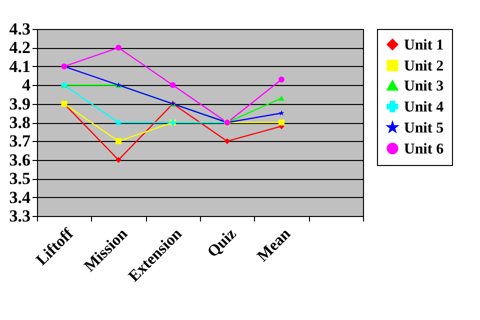 The image size is (480, 320). Describe the element at coordinates (20, 197) in the screenshot. I see `y-tick-label: 3.4` at that location.